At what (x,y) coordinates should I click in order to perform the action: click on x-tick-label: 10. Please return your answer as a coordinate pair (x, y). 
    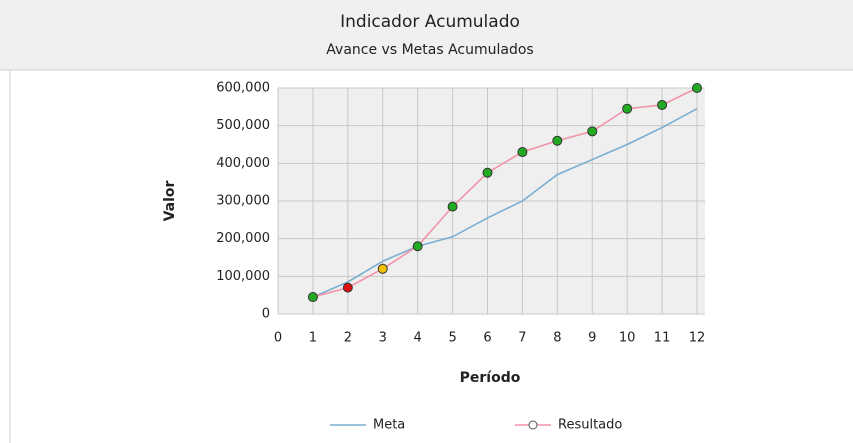
    Looking at the image, I should click on (627, 338).